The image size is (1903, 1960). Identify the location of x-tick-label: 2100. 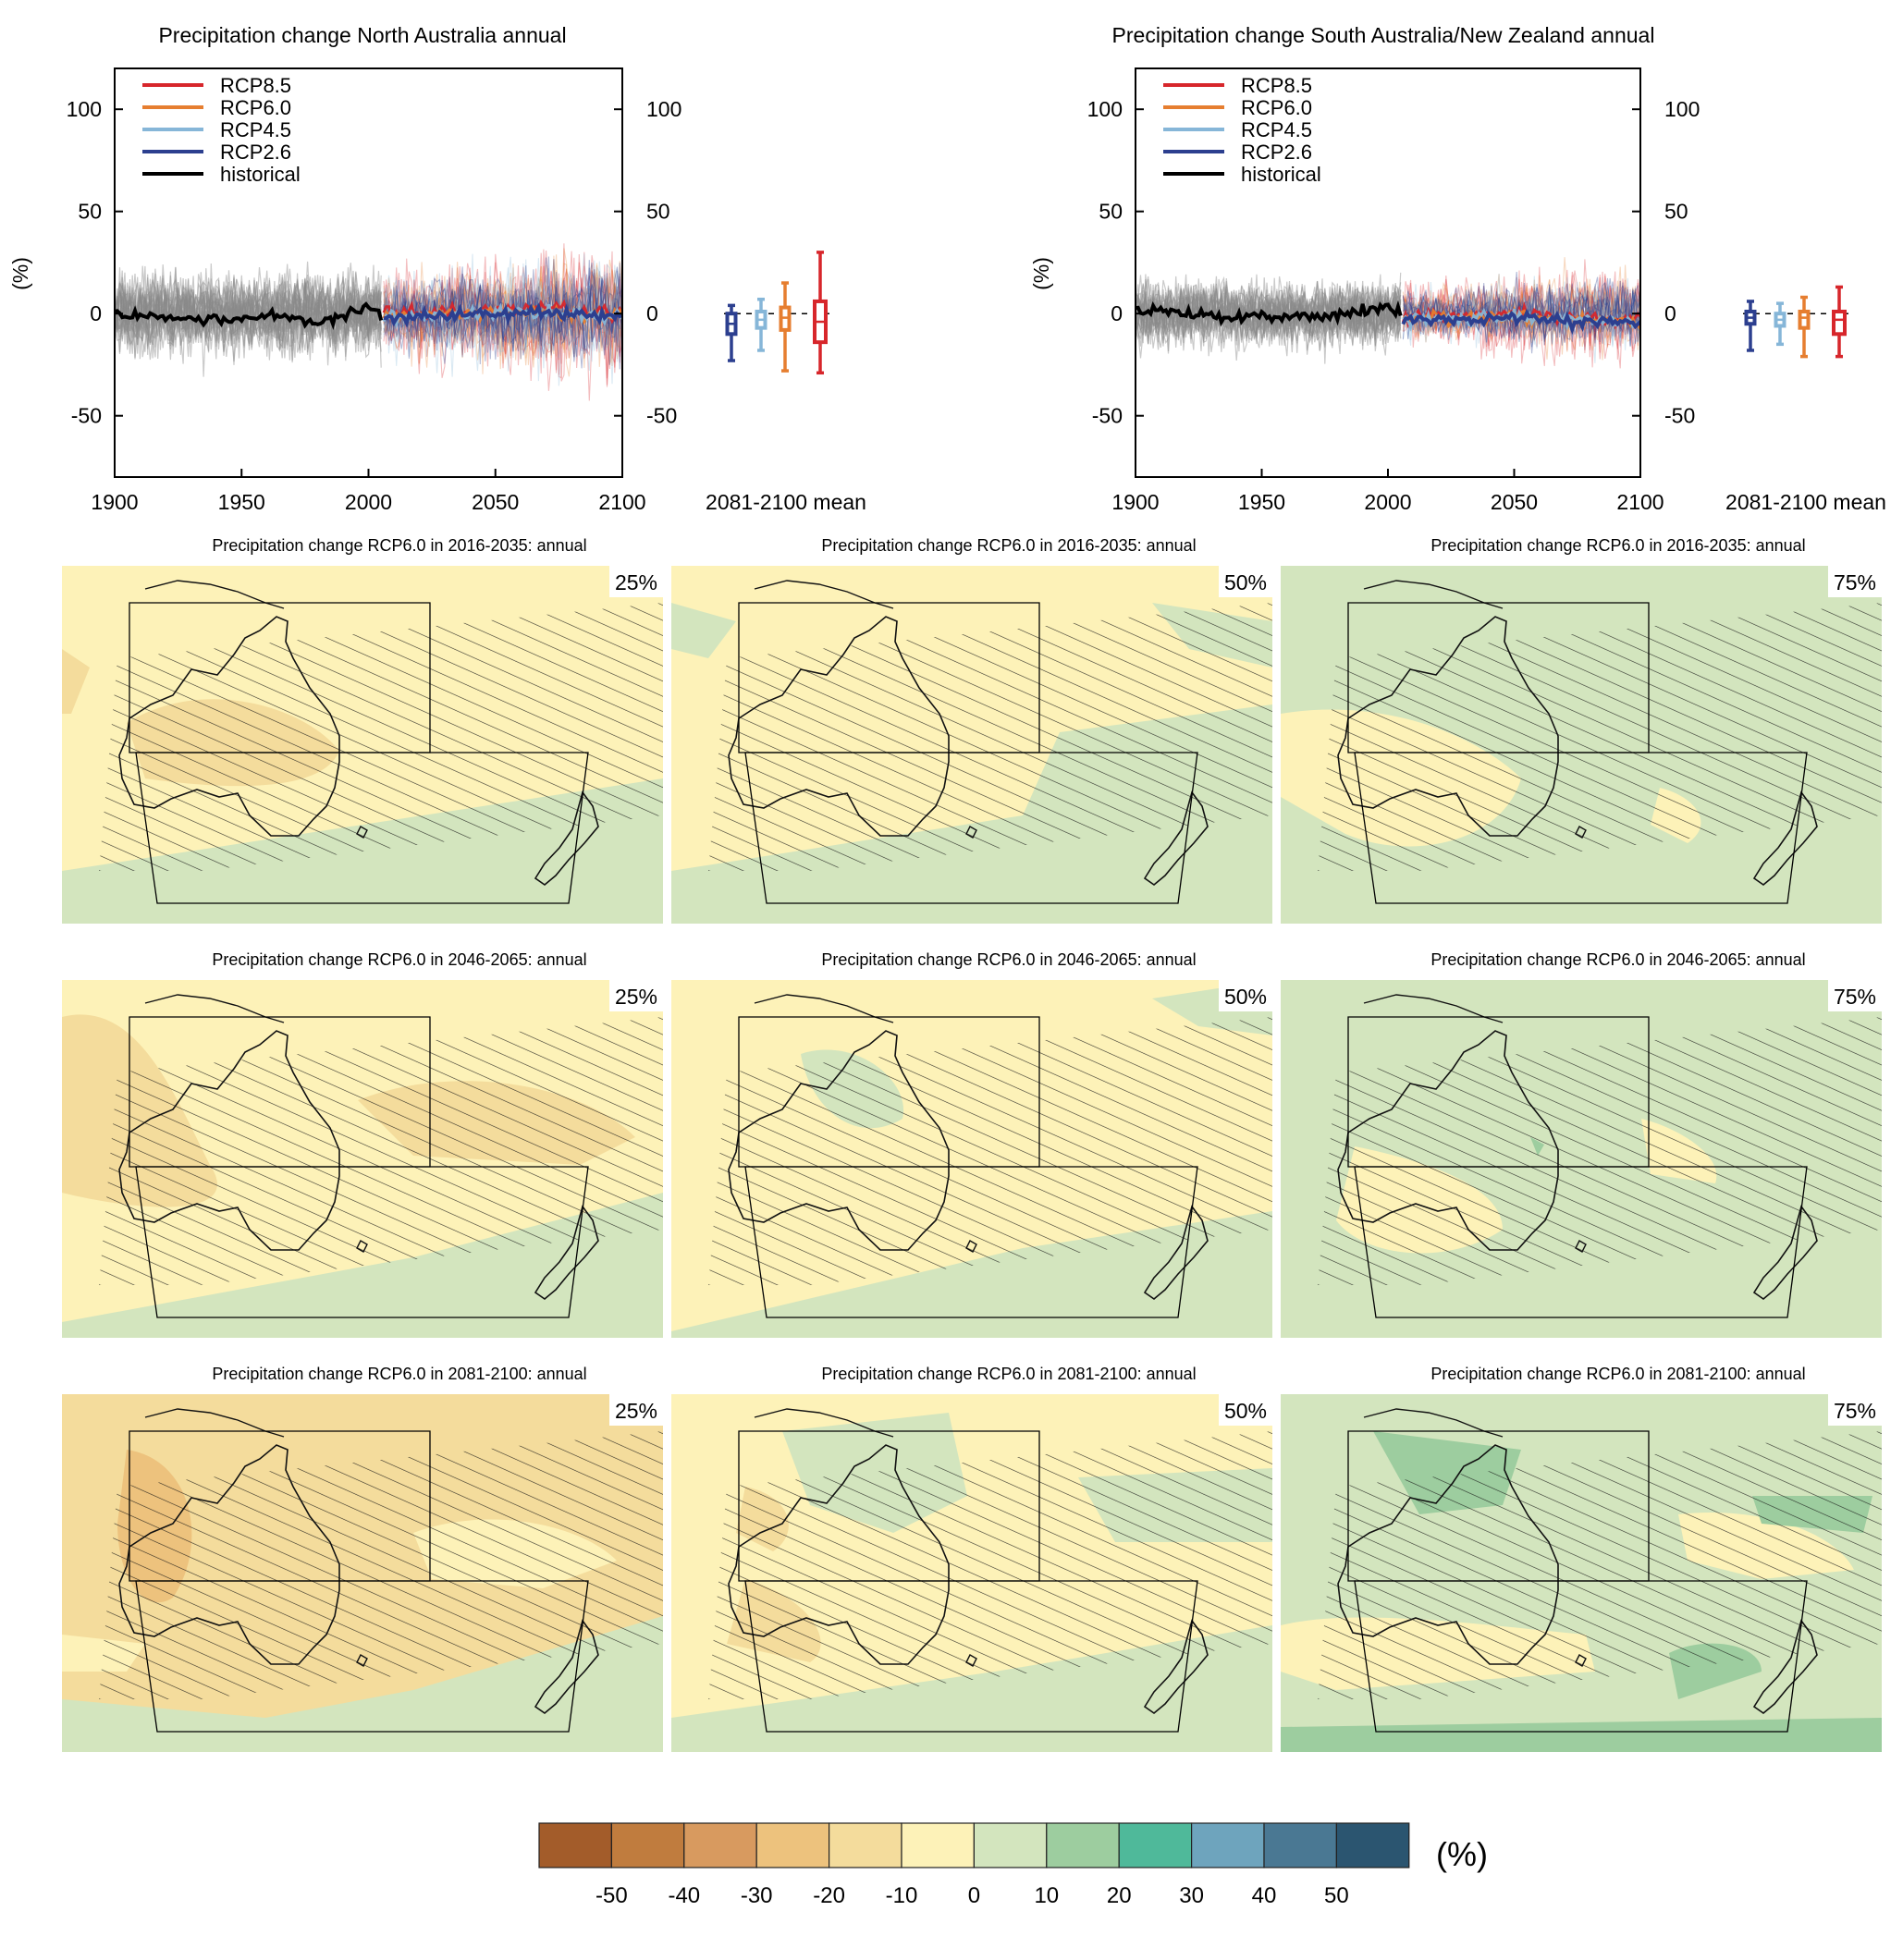
(1640, 502).